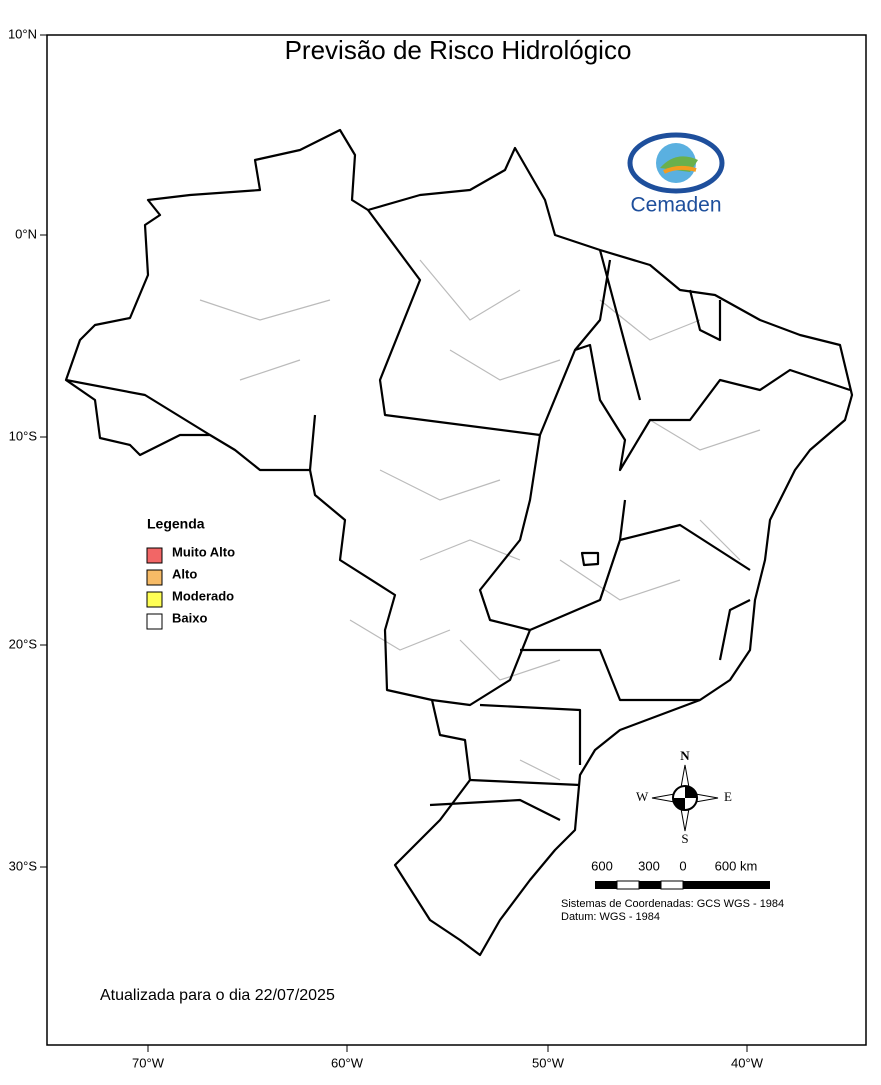 This screenshot has width=881, height=1085. I want to click on lon-tick-label: 50°W, so click(548, 1062).